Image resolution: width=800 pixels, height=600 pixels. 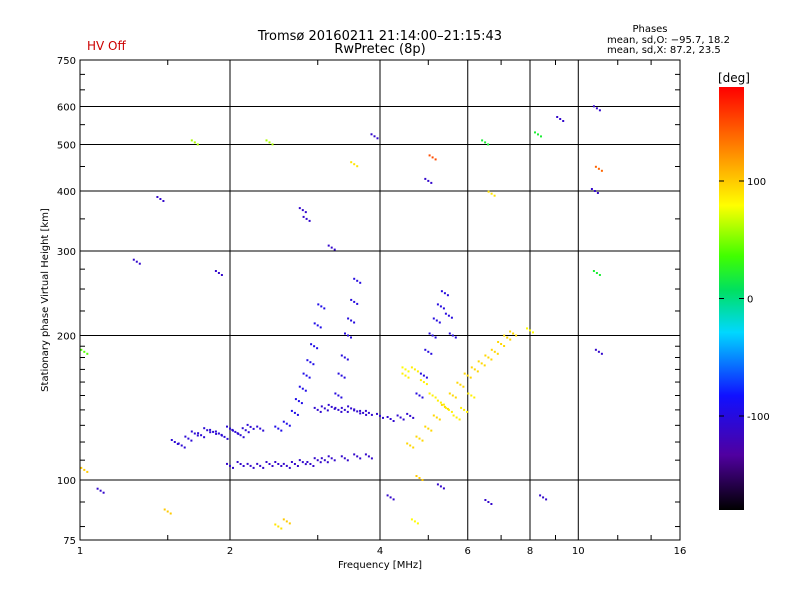 What do you see at coordinates (66, 481) in the screenshot?
I see `y-tick-label: 100` at bounding box center [66, 481].